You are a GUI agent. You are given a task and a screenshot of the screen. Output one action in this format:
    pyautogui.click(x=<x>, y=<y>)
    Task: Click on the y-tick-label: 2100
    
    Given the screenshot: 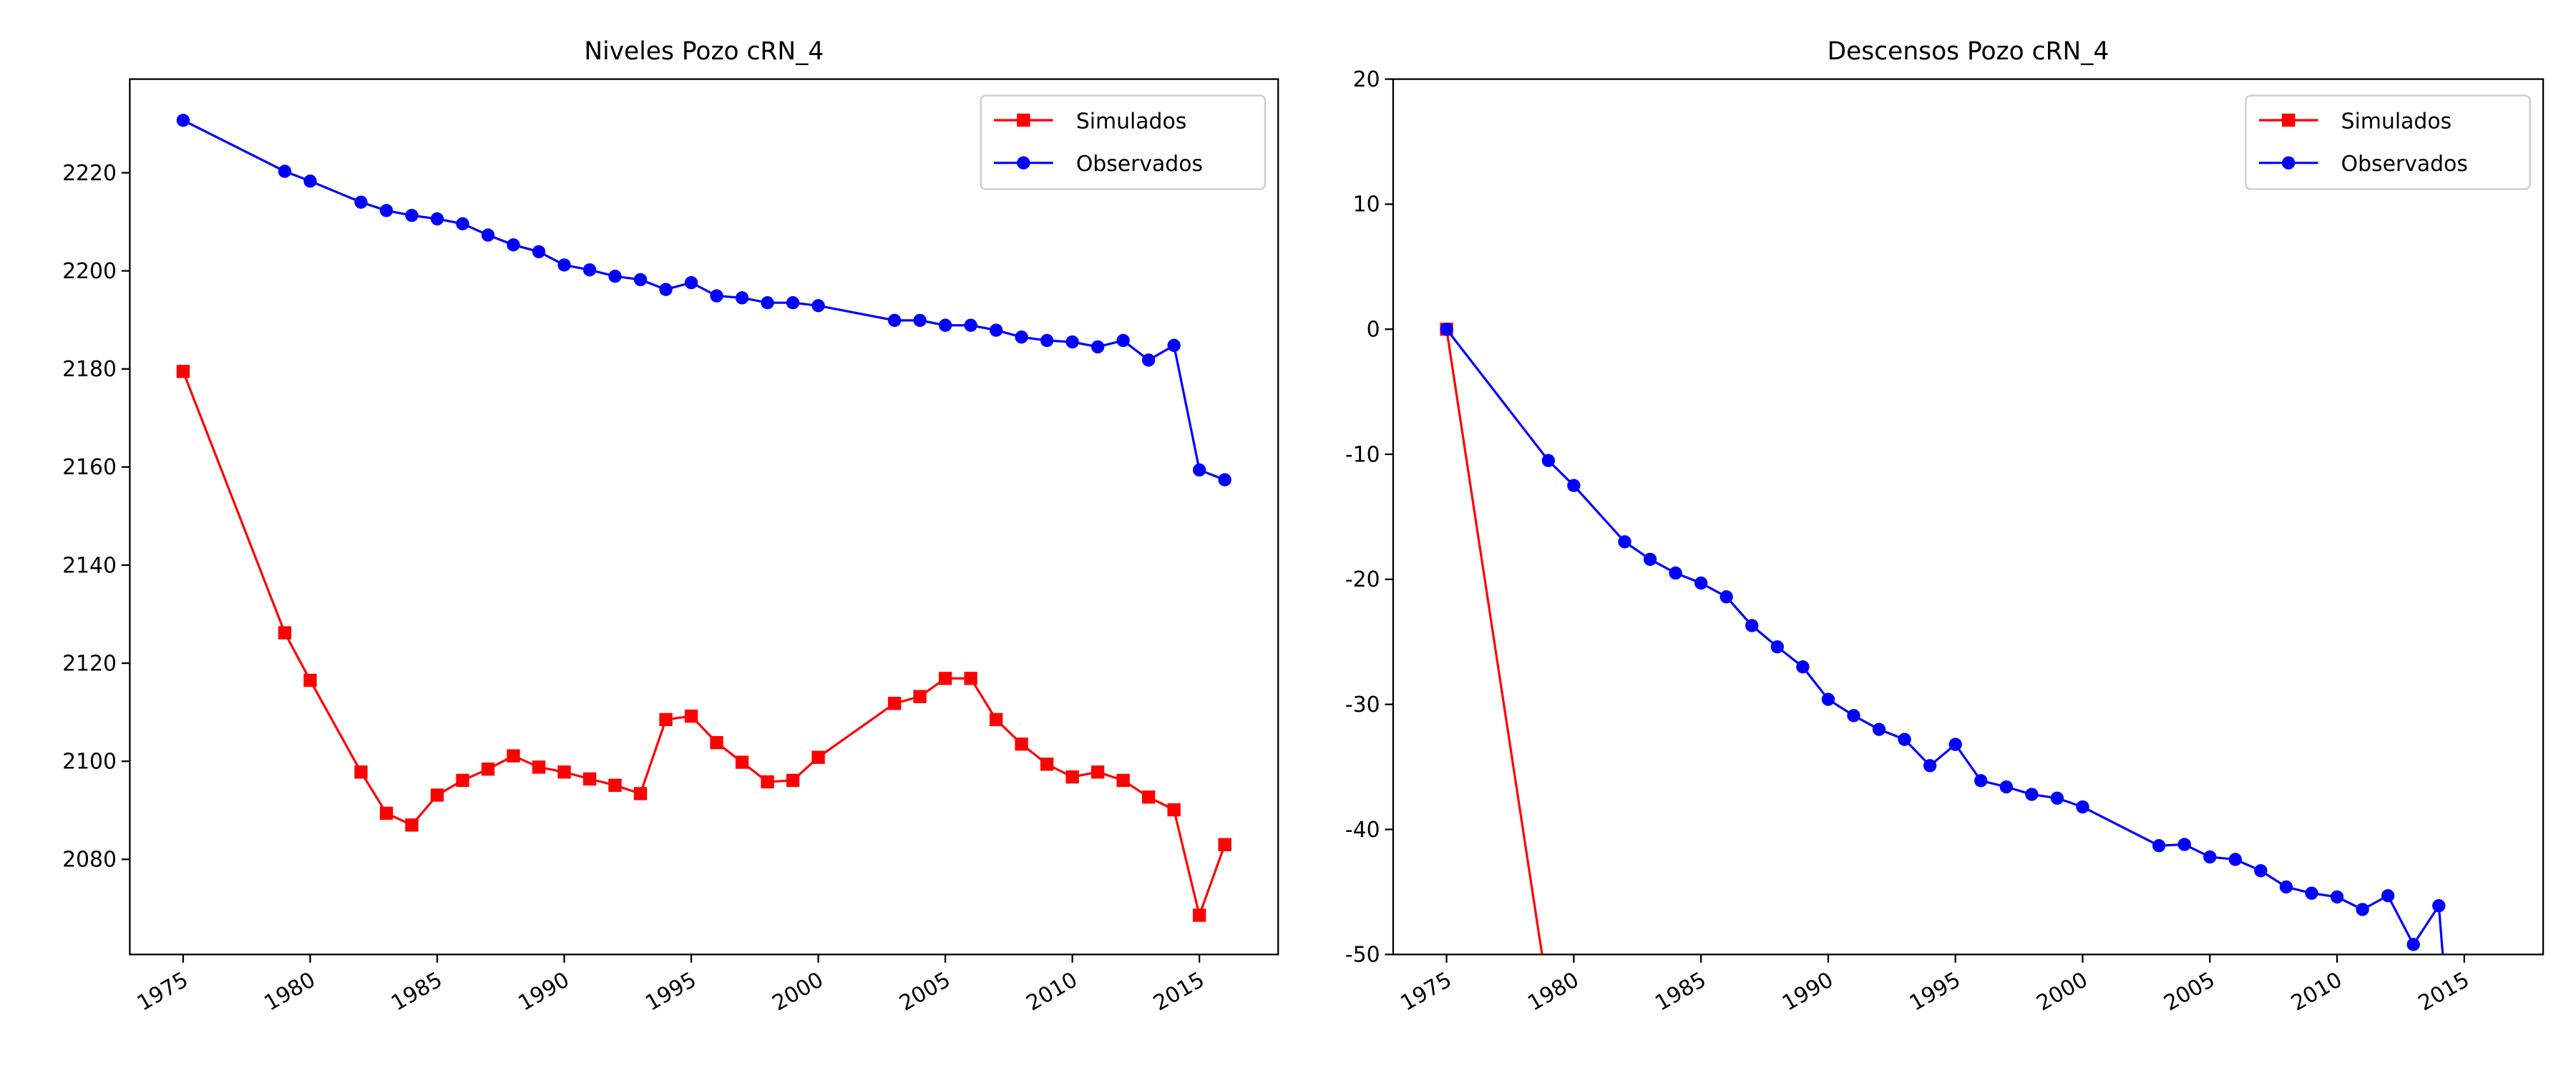 What is the action you would take?
    pyautogui.click(x=89, y=762)
    